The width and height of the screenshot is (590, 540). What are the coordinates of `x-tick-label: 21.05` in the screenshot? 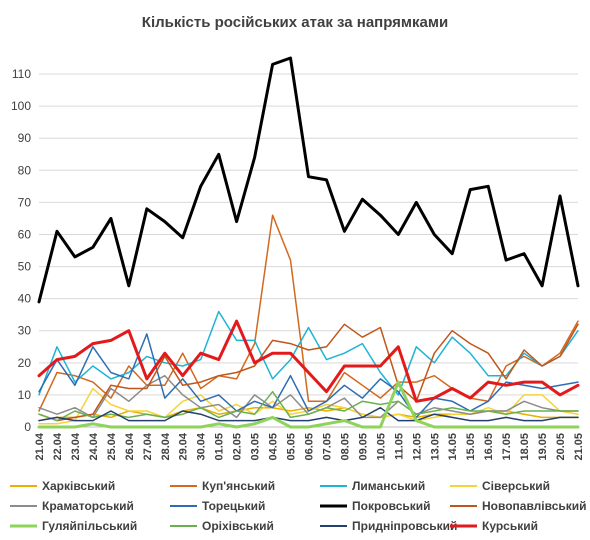 It's located at (579, 447).